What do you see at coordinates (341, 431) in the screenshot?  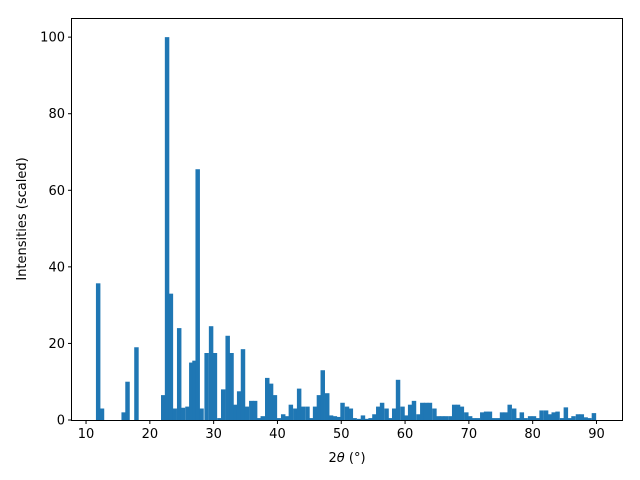 I see `x-axis-ticks: 10 20 30 40 50 60 70 80 90` at bounding box center [341, 431].